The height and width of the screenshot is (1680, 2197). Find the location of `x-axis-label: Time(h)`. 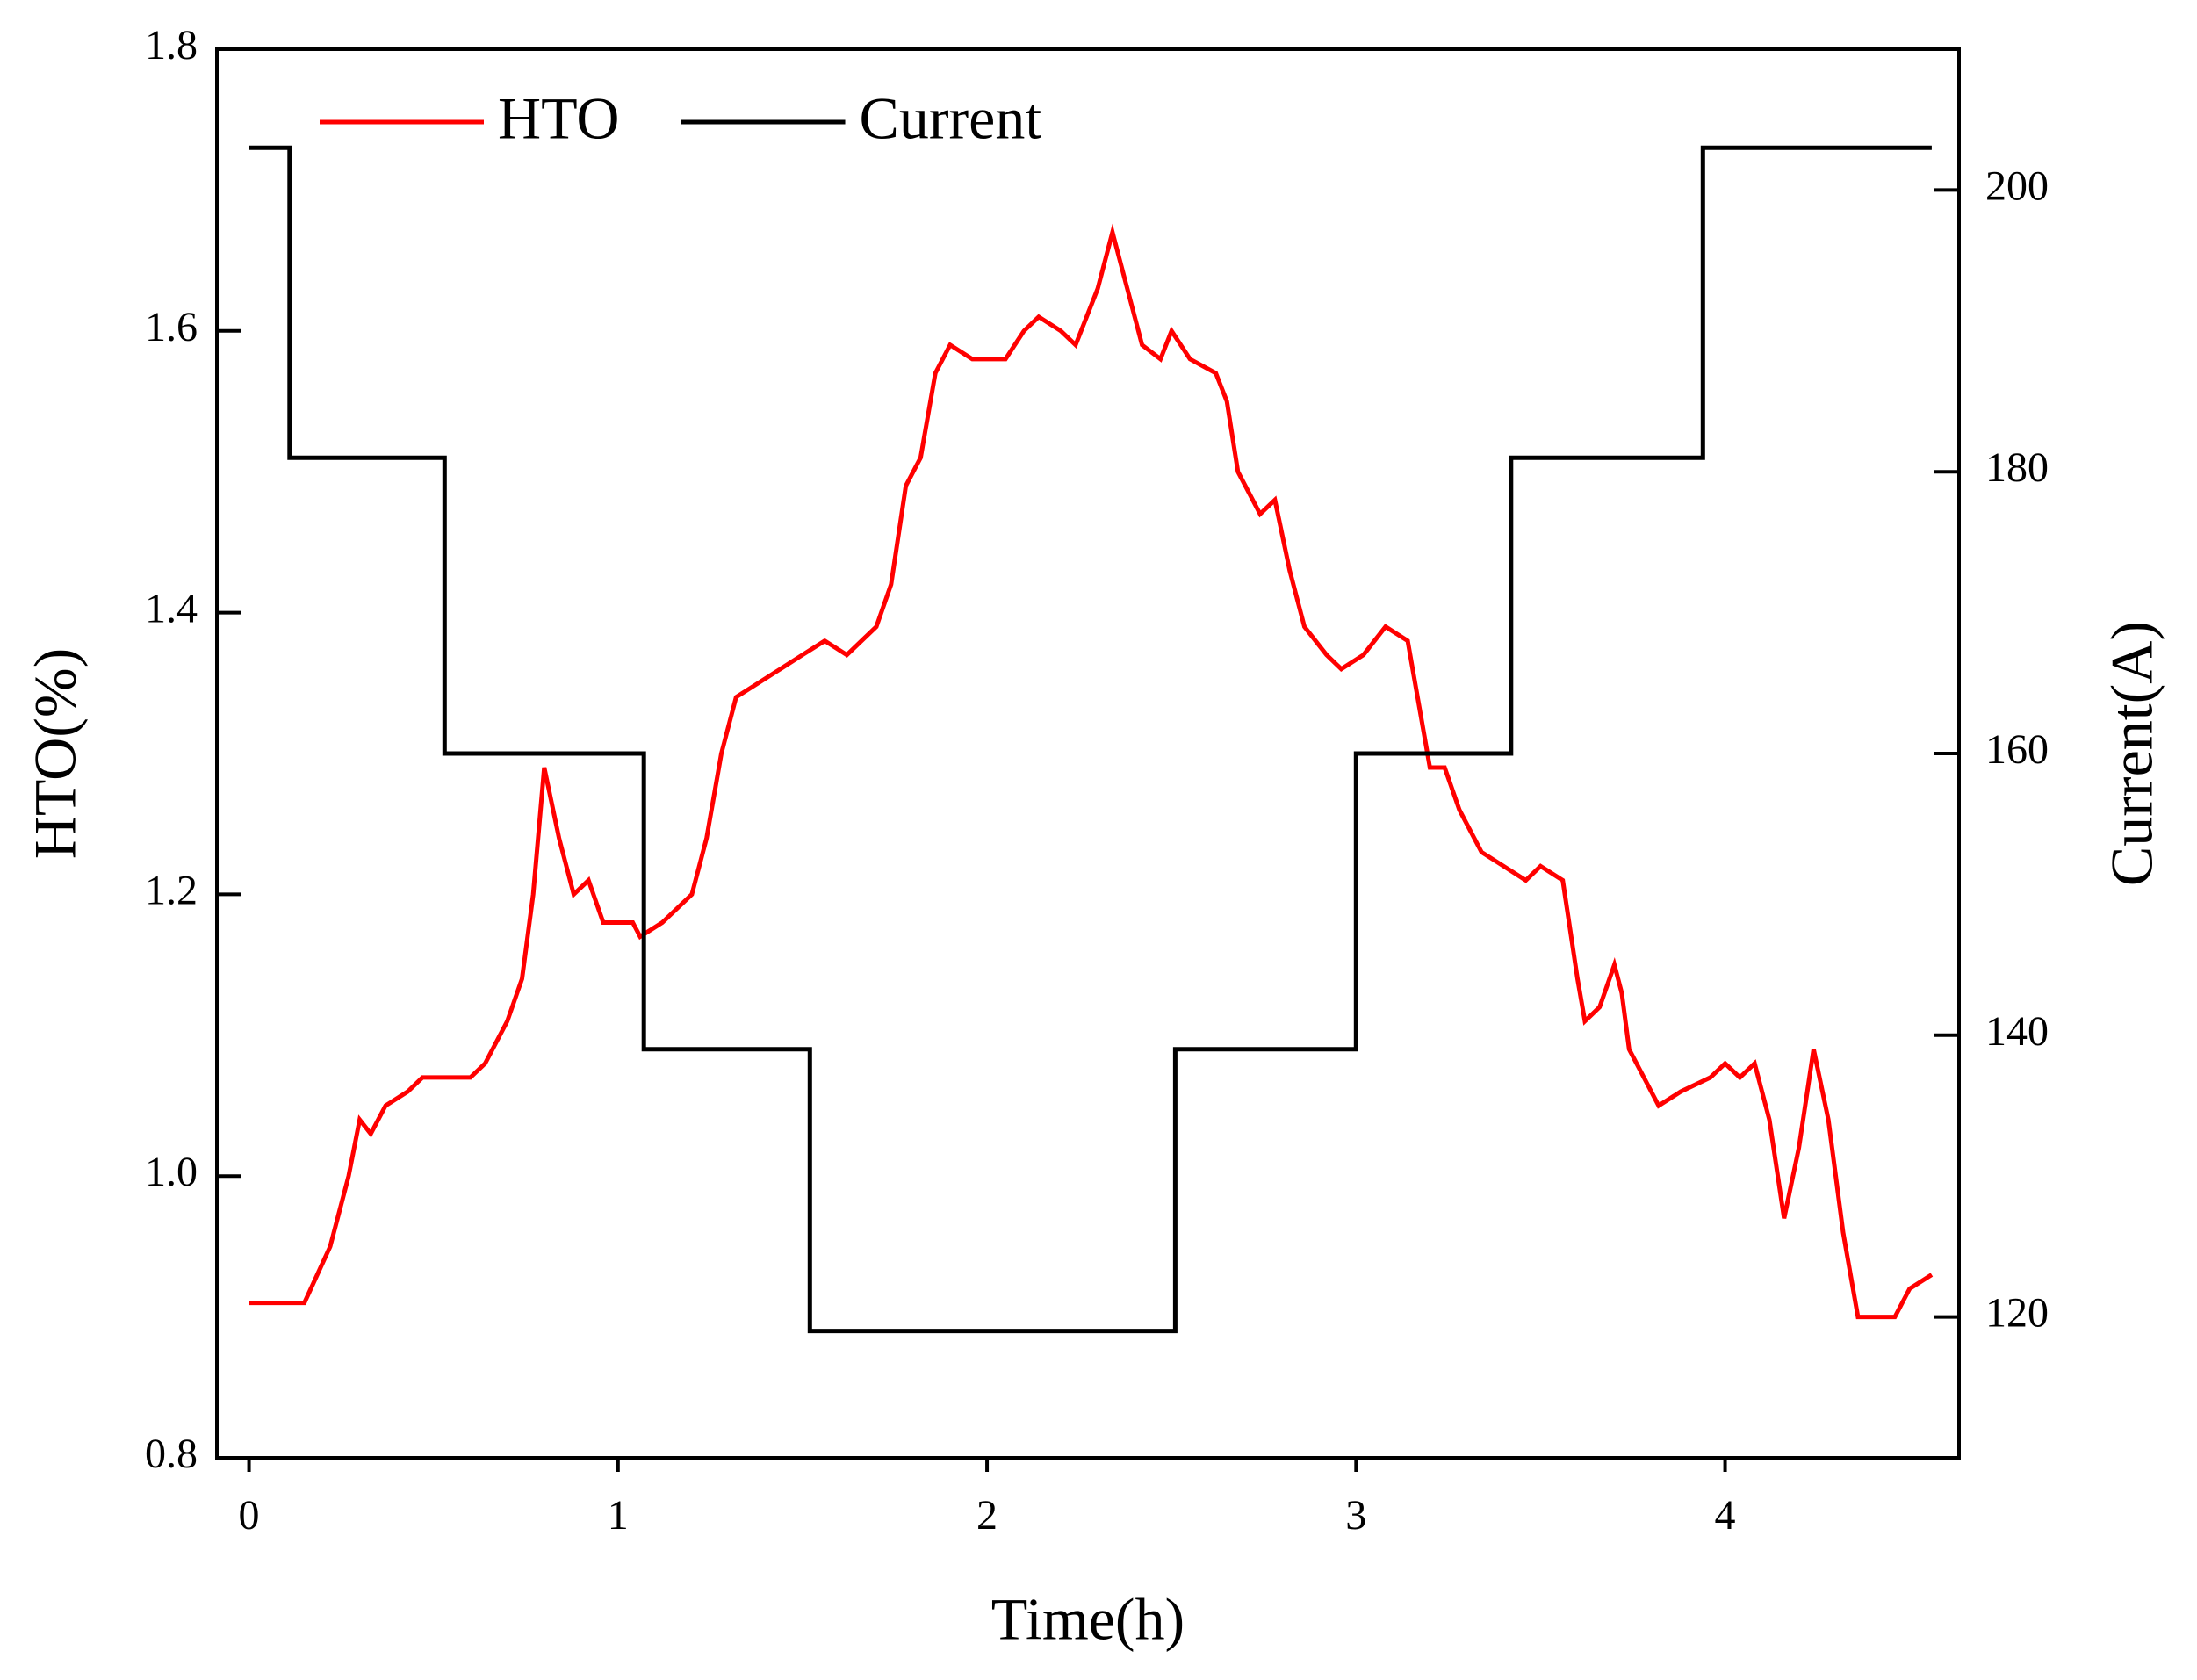

x-axis-label: Time(h) is located at coordinates (1088, 1619).